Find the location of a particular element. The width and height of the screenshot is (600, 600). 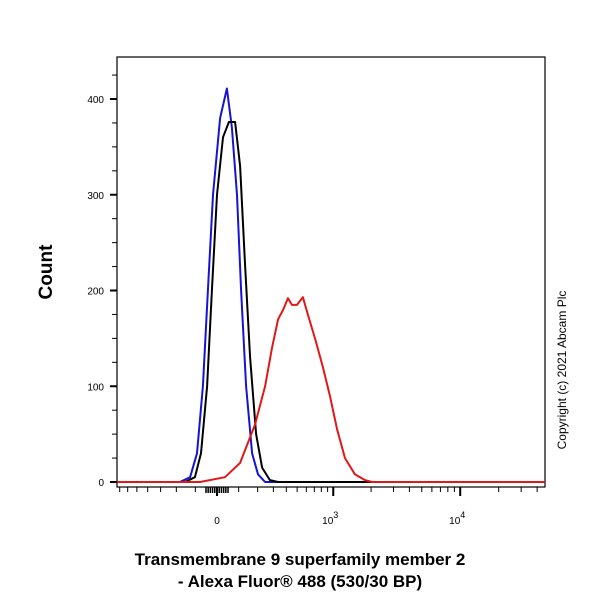

x-tick-label: 0 is located at coordinates (217, 521).